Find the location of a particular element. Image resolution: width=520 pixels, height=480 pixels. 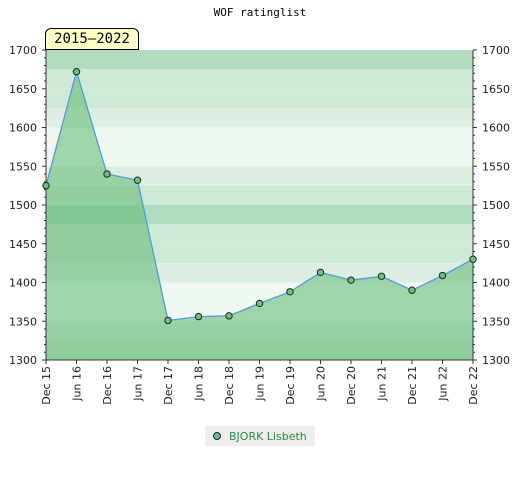

y-tick-label-left: 1600 is located at coordinates (23, 128).